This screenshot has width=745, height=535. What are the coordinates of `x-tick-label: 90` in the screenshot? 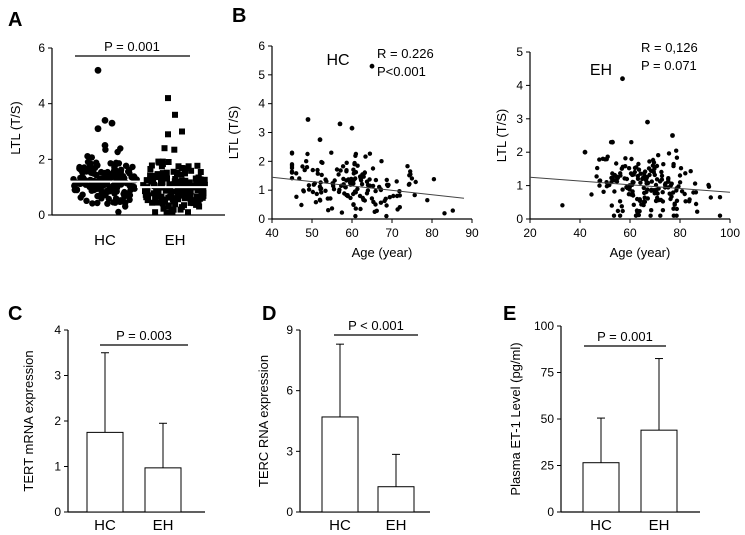 It's located at (472, 233).